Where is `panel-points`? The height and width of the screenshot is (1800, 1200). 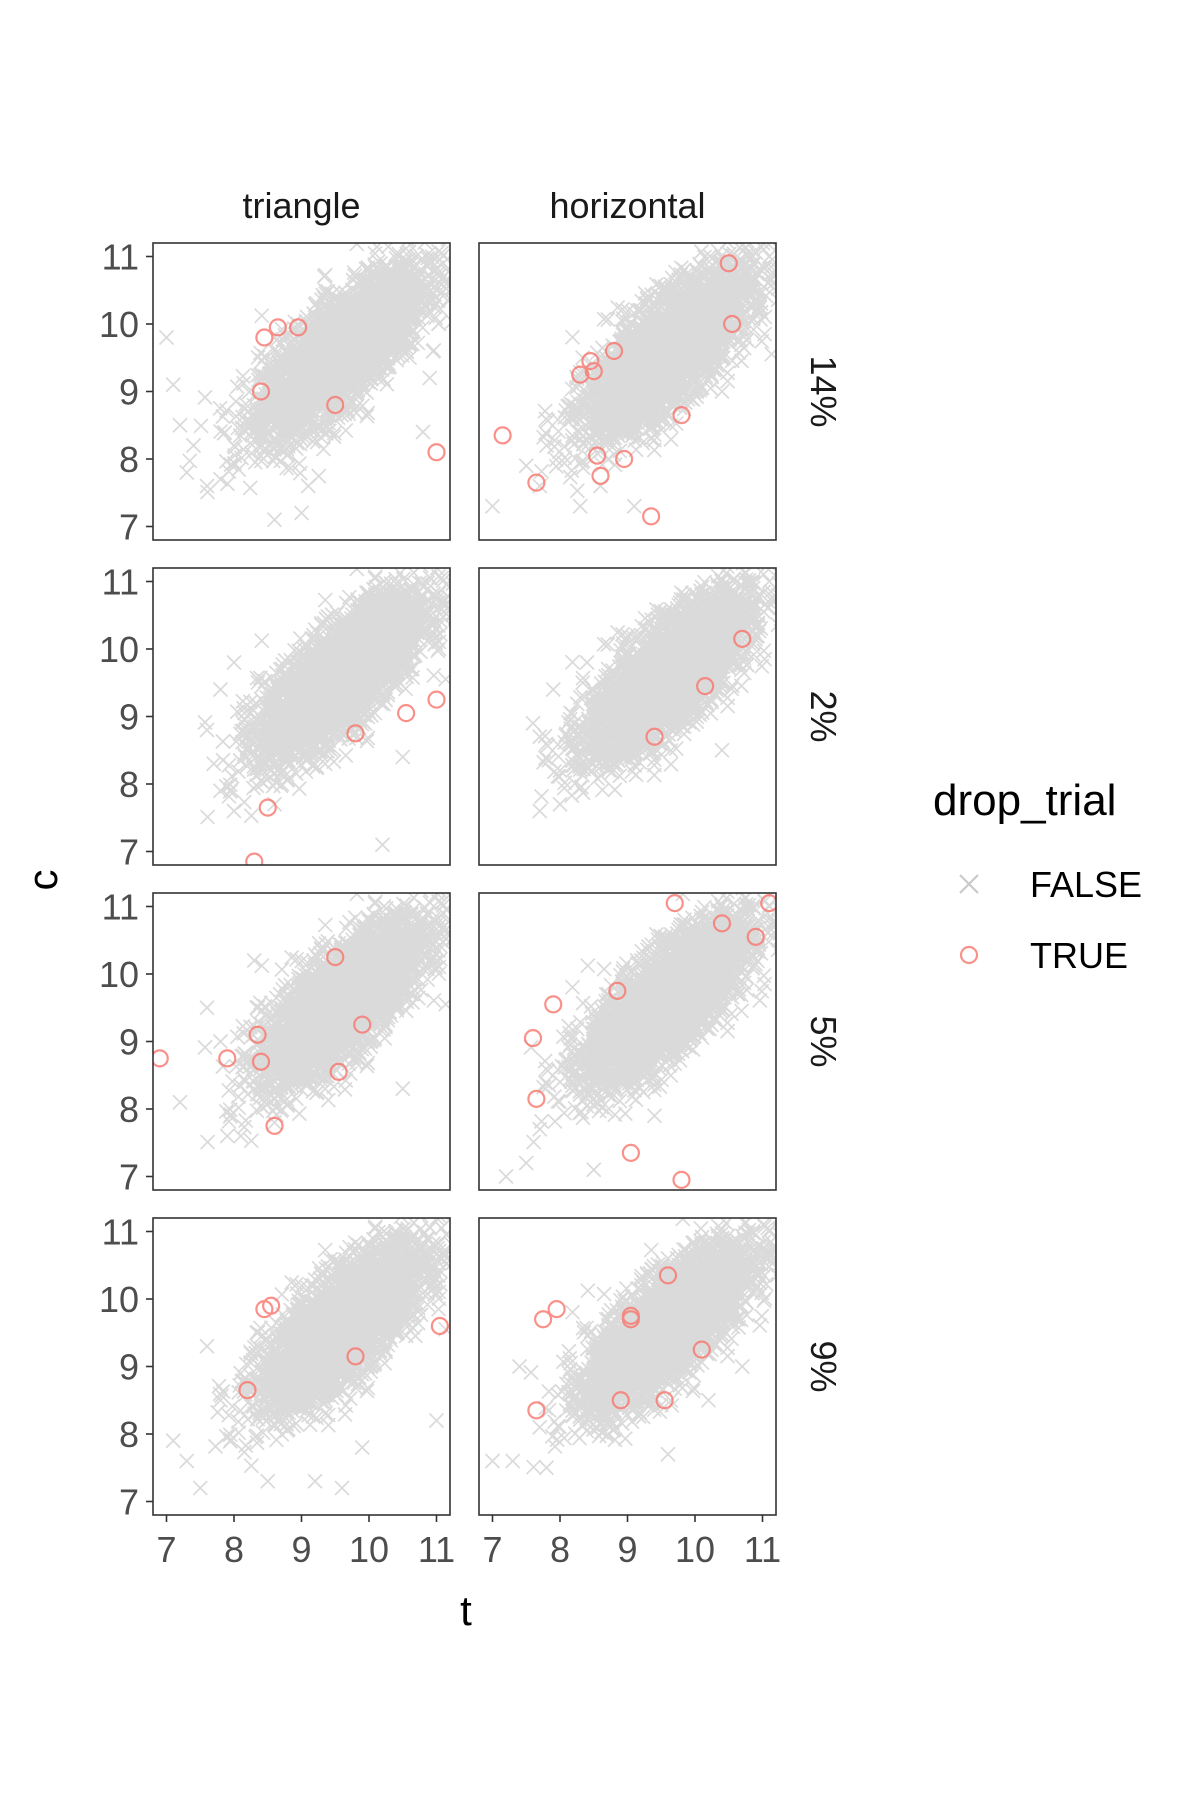
panel-points is located at coordinates (304, 385).